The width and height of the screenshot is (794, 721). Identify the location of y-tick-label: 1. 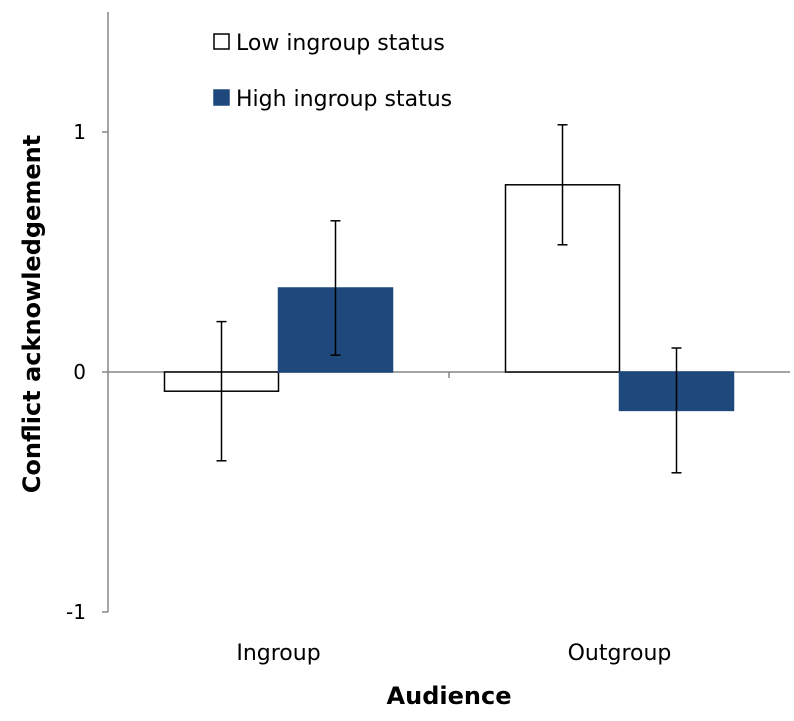
(79, 132).